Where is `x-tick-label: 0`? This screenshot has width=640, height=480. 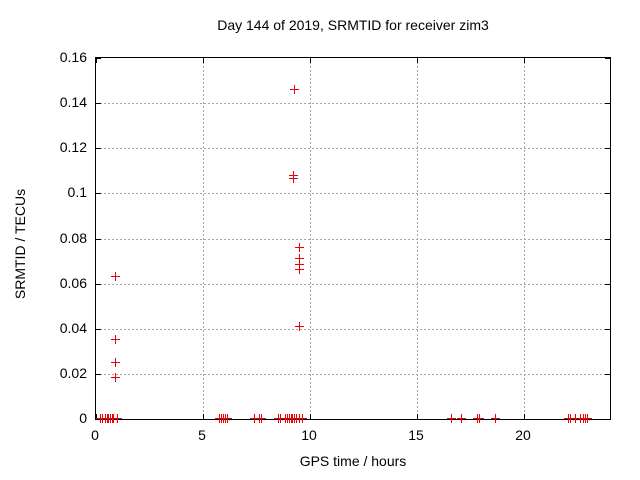
x-tick-label: 0 is located at coordinates (95, 435).